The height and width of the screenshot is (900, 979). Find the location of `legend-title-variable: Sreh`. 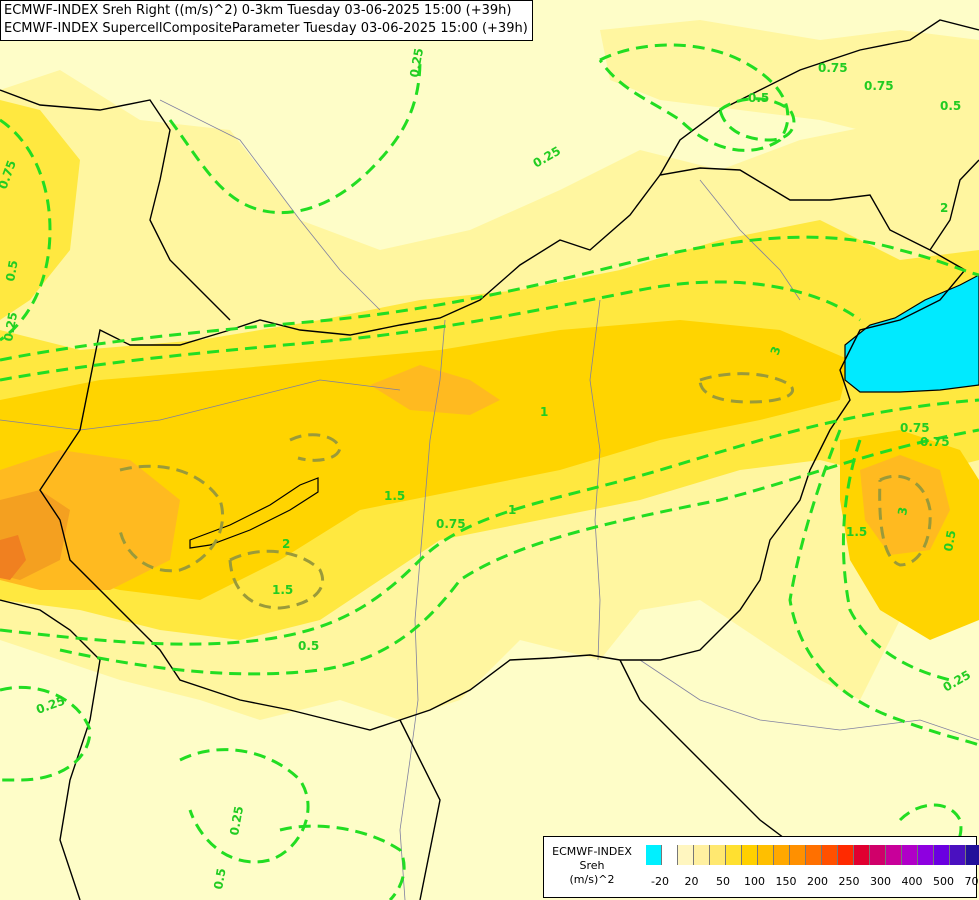

legend-title-variable: Sreh is located at coordinates (592, 865).